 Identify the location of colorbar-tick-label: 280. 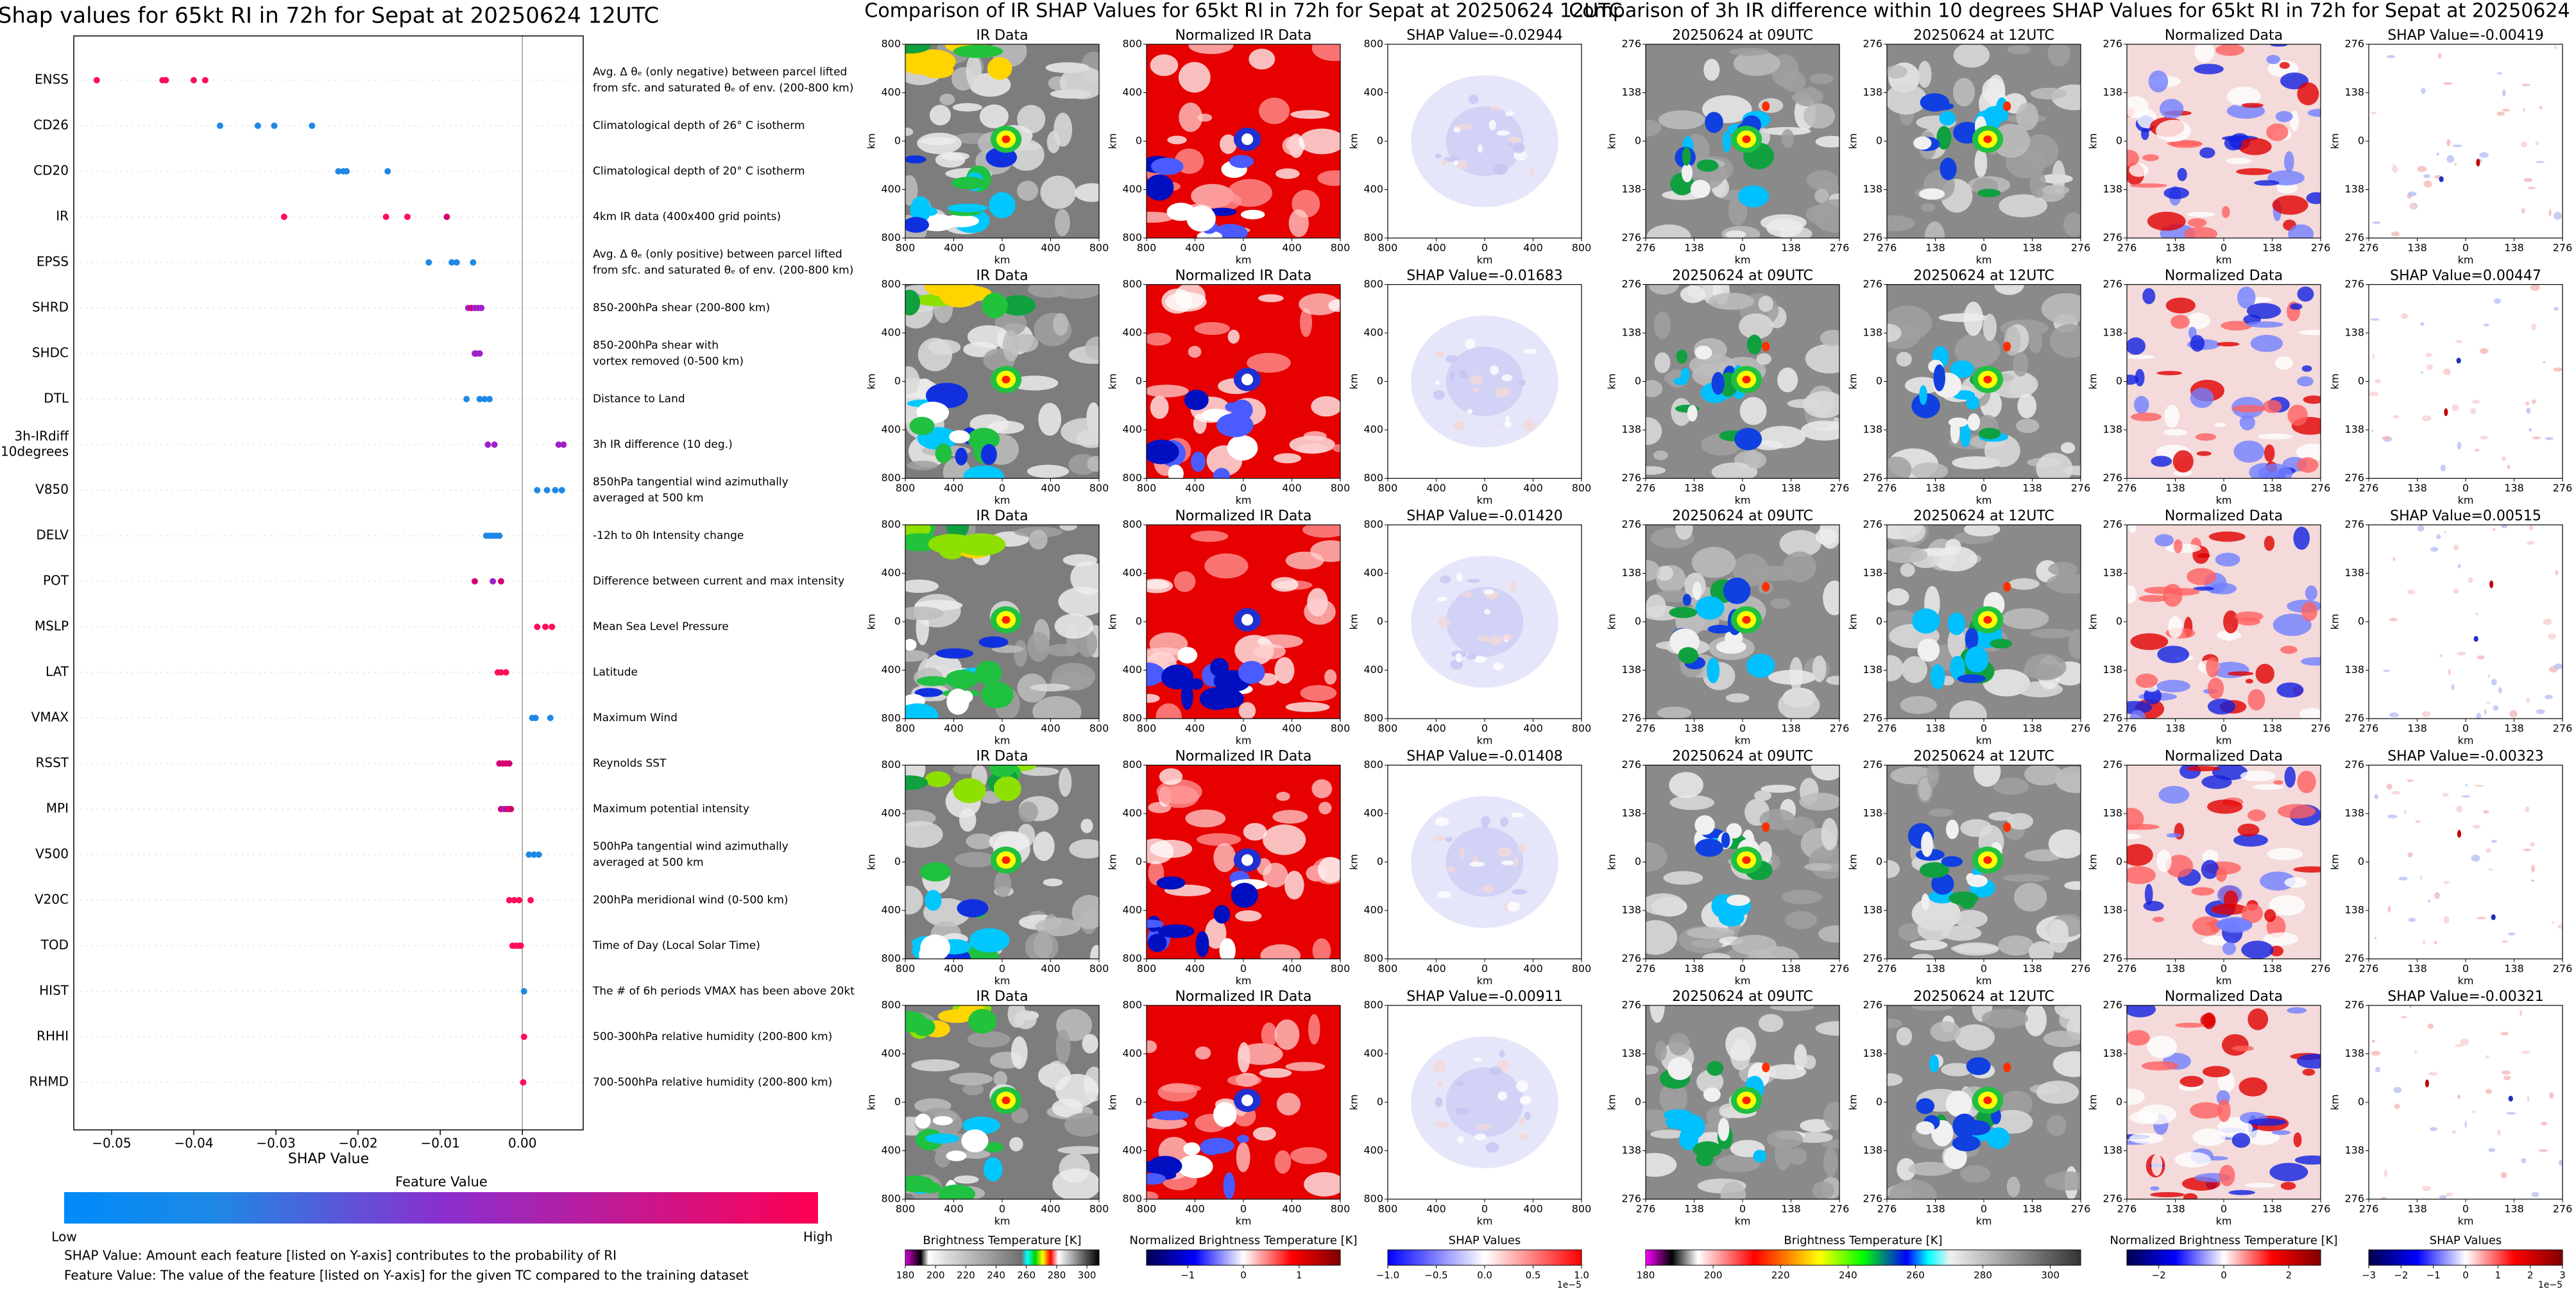
(1983, 1275).